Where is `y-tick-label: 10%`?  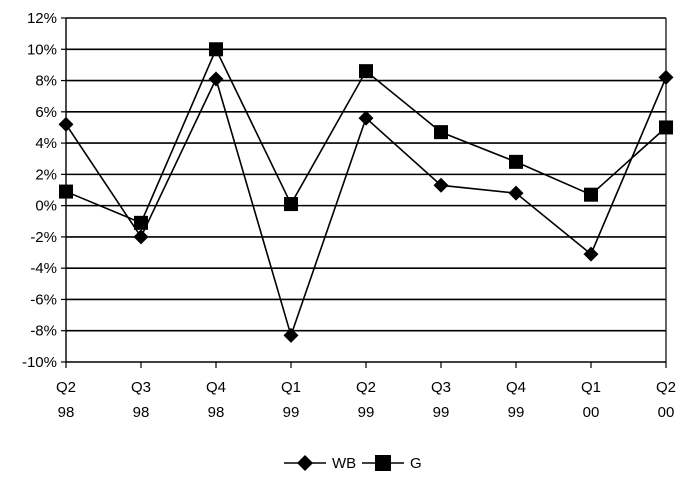
y-tick-label: 10% is located at coordinates (42, 49).